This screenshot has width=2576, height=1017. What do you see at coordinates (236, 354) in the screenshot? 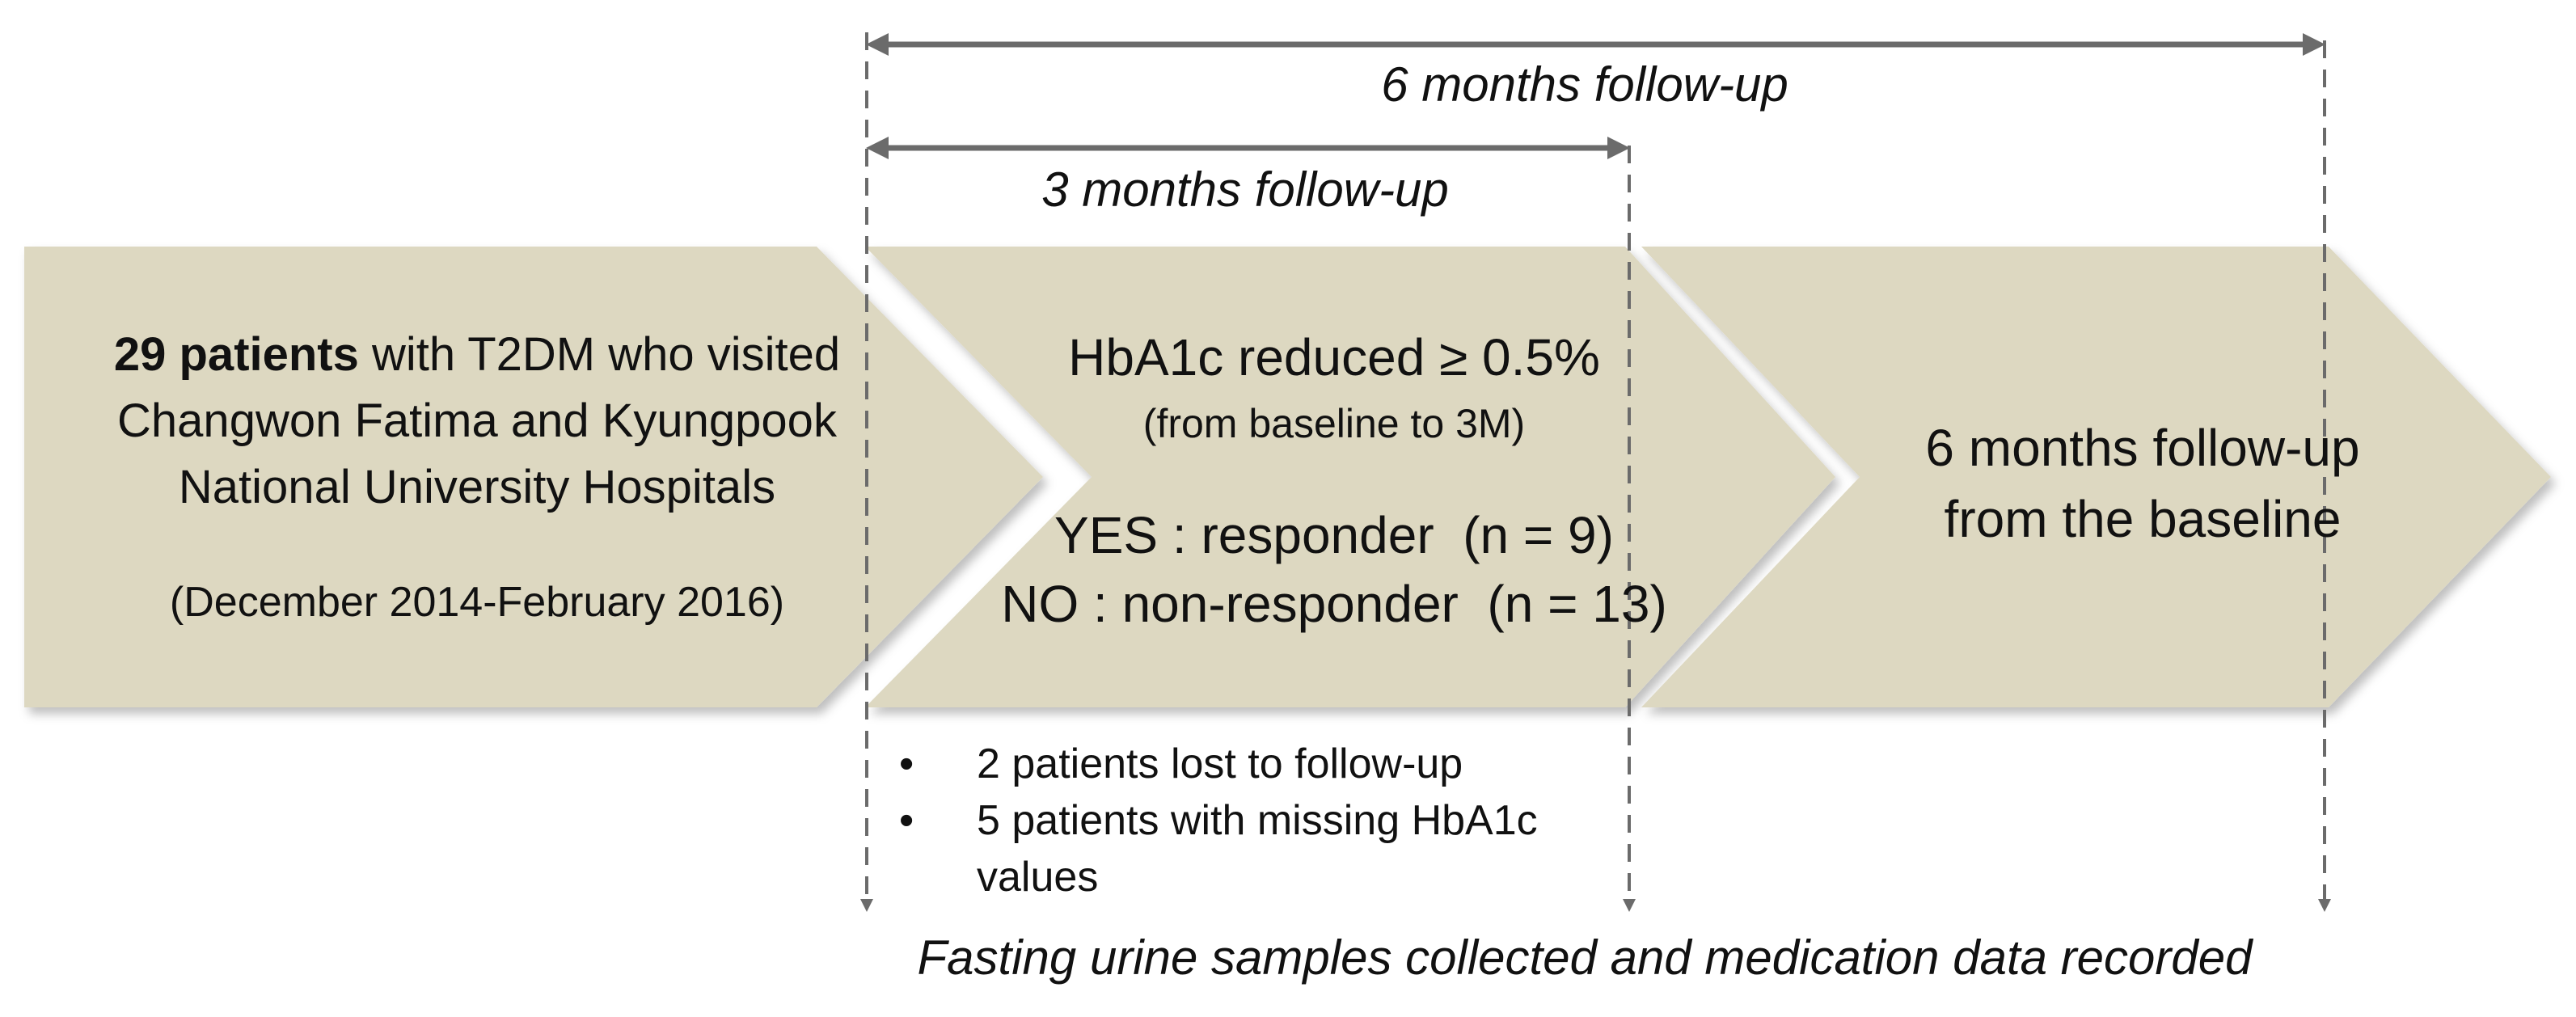
I see `patient-count: 29 patients` at bounding box center [236, 354].